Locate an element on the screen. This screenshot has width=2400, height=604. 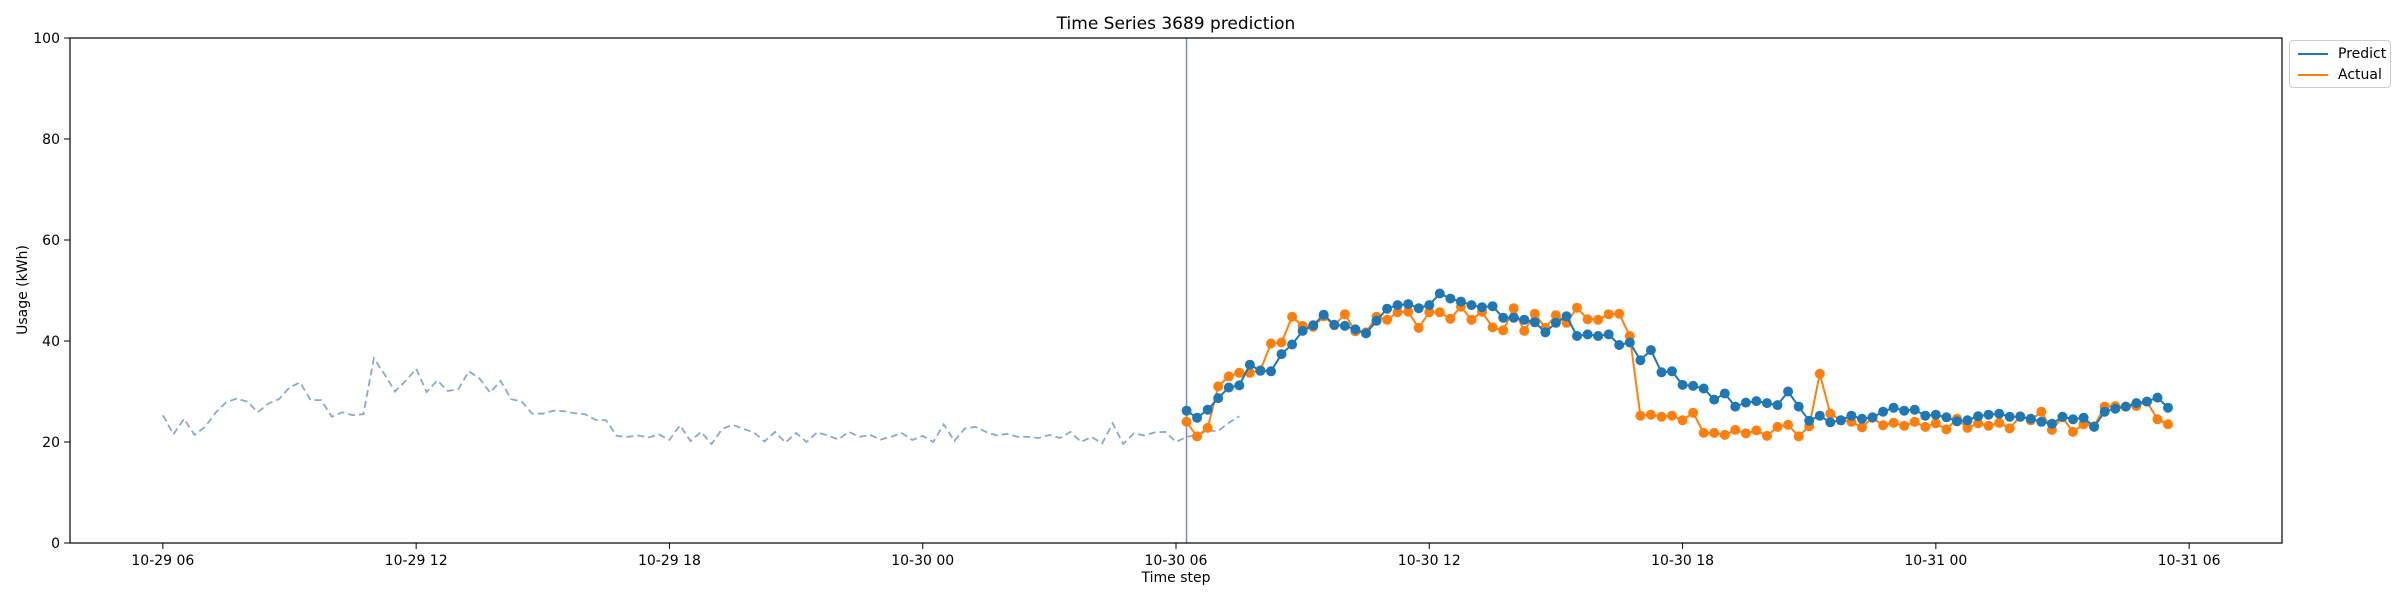
predict-line is located at coordinates (1677, 360).